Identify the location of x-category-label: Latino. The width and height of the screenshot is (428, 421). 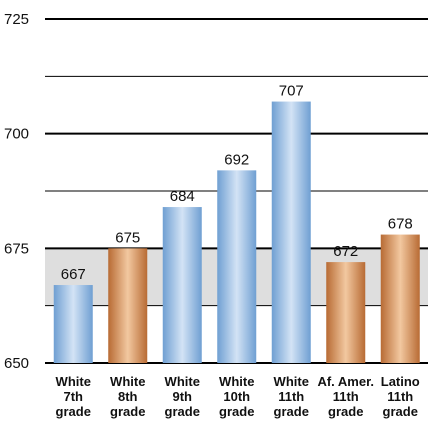
(400, 381).